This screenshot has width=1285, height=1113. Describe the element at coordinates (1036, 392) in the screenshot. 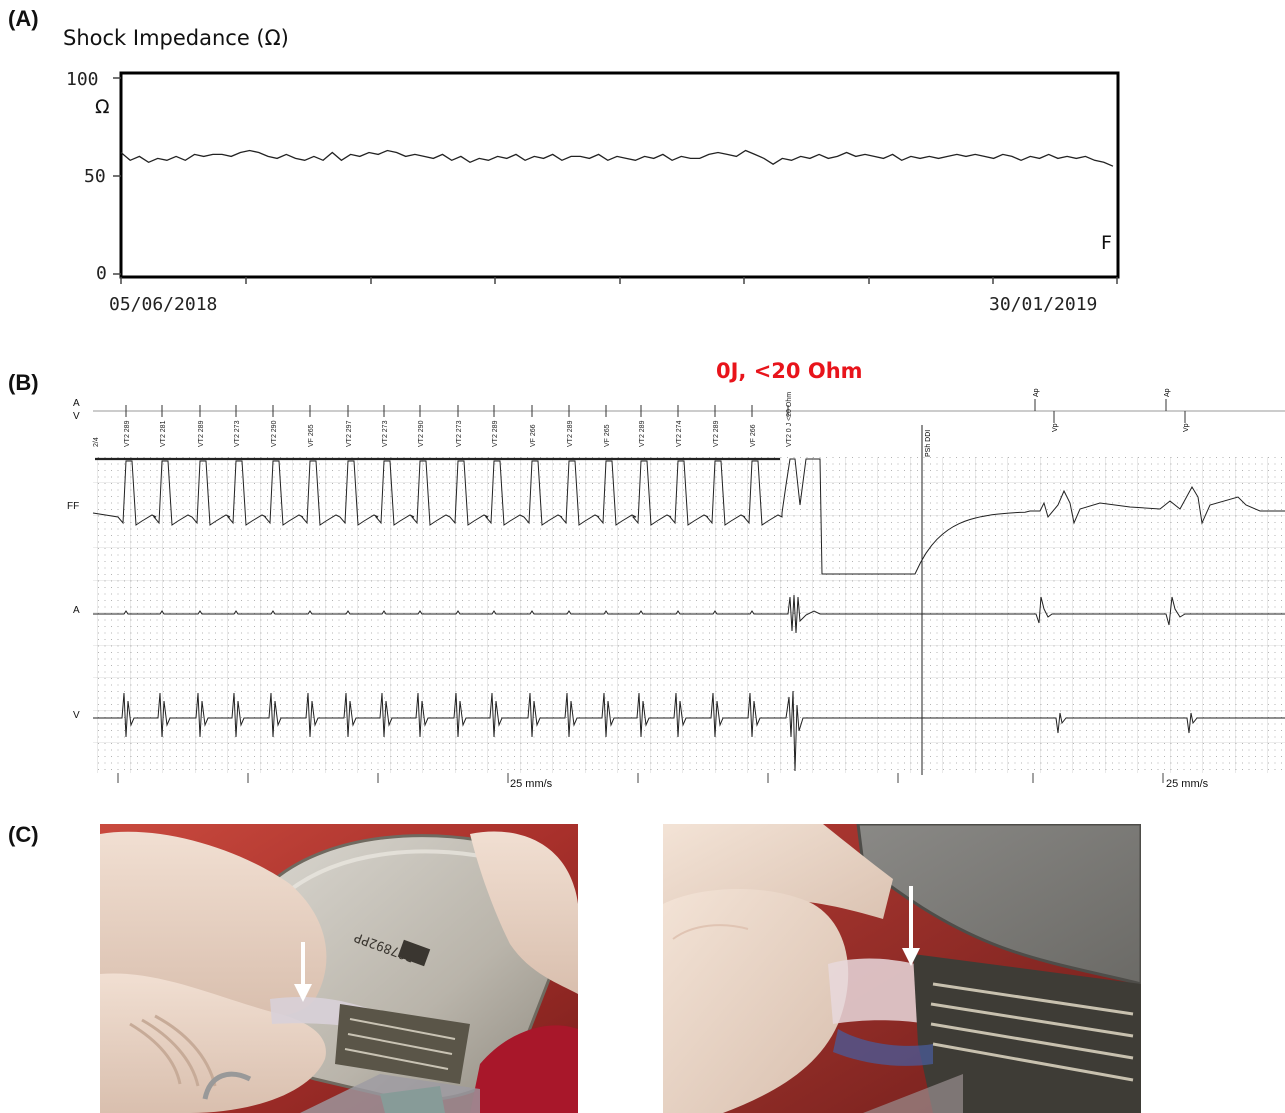

I see `ap-label-1: Ap` at that location.